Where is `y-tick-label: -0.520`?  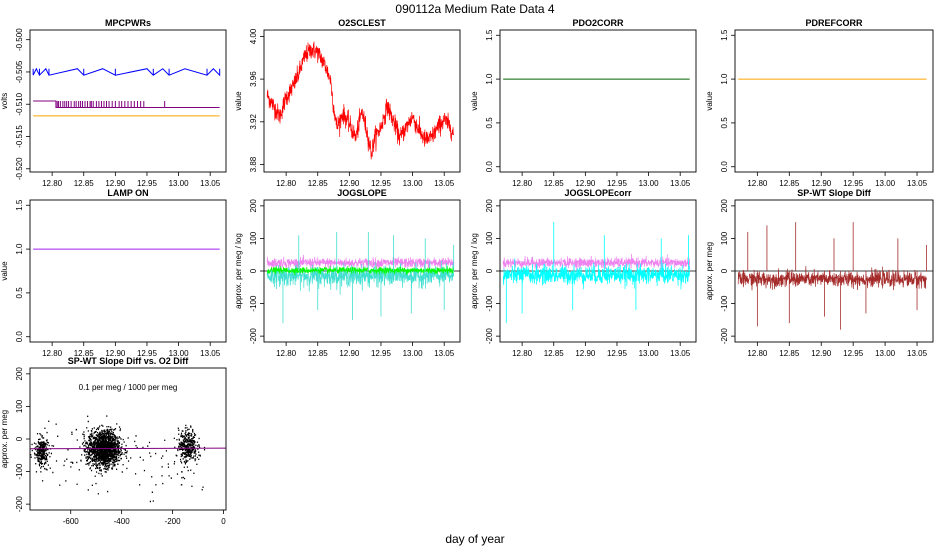 y-tick-label: -0.520 is located at coordinates (19, 168).